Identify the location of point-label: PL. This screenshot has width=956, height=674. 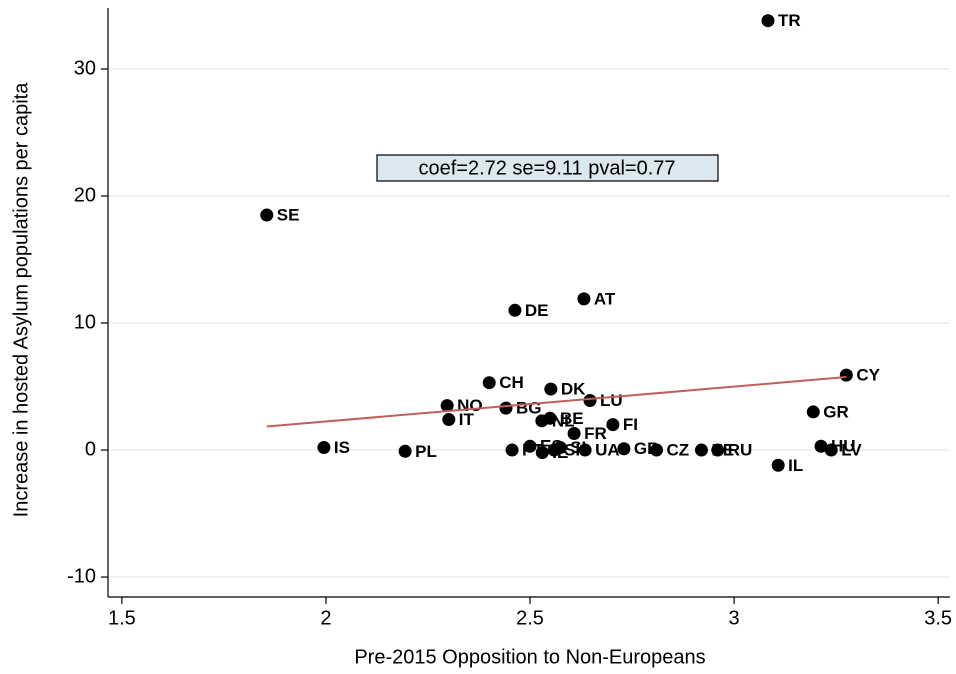
(426, 451).